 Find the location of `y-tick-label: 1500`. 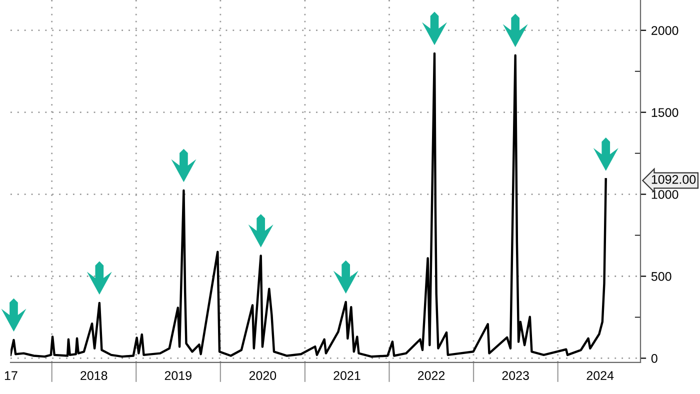

y-tick-label: 1500 is located at coordinates (665, 112).